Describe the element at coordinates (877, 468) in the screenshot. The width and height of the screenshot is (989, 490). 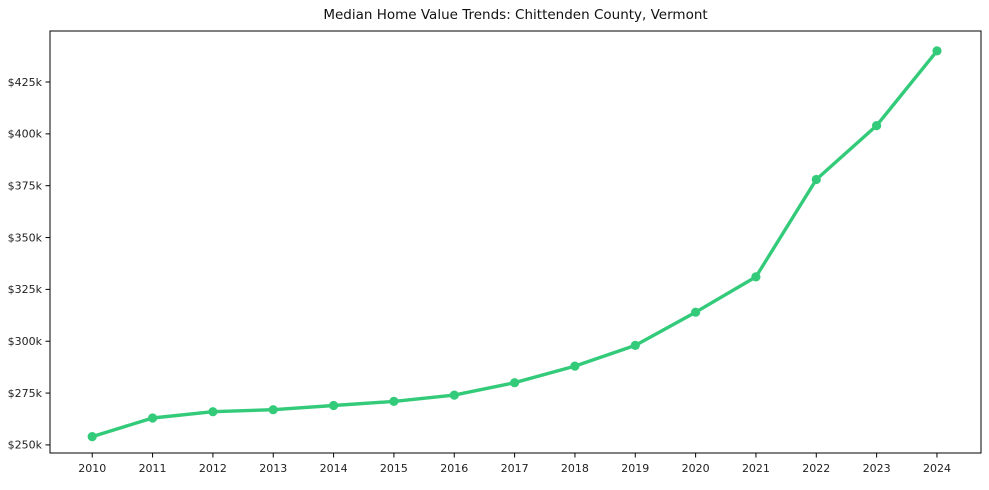
I see `x-axis-tick-label: 2023` at that location.